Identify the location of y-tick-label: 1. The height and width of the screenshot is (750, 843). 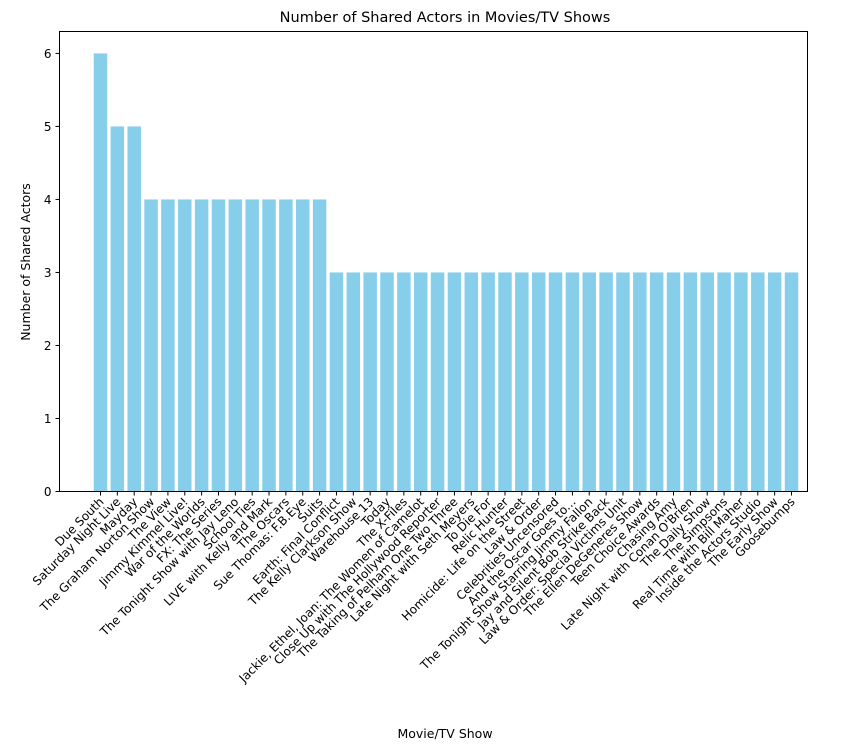
(48, 419).